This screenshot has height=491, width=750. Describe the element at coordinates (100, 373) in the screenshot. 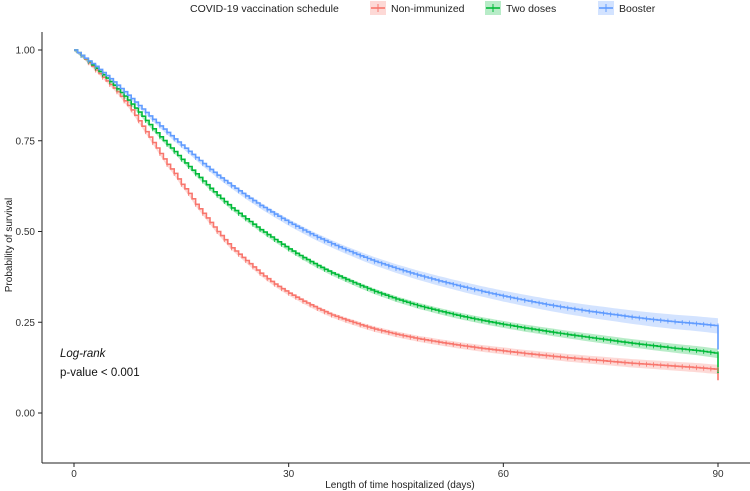

I see `p-value-label: p-value < 0.001` at that location.